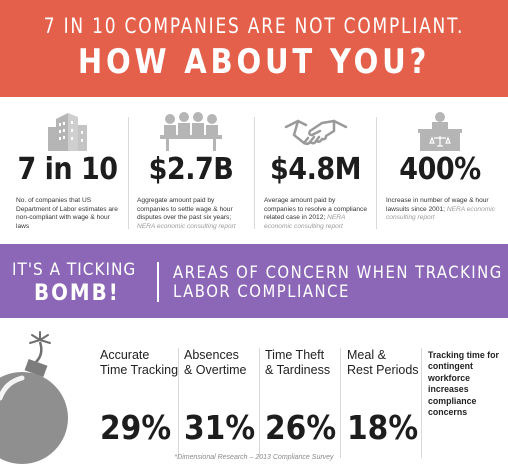 The height and width of the screenshot is (473, 508). Describe the element at coordinates (67, 131) in the screenshot. I see `buildings-icon` at that location.